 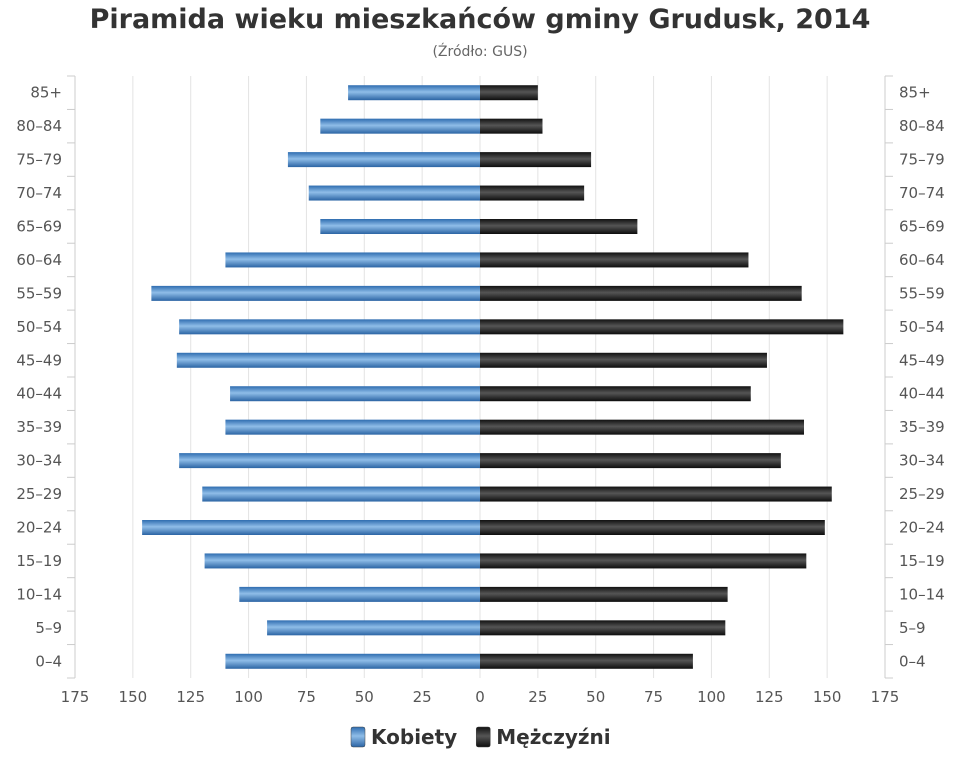 I want to click on x-tick-label: 0, so click(x=480, y=697).